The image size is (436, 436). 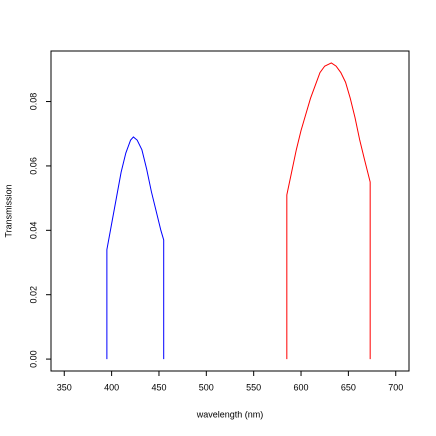 What do you see at coordinates (395, 387) in the screenshot?
I see `x-tick-label: 700` at bounding box center [395, 387].